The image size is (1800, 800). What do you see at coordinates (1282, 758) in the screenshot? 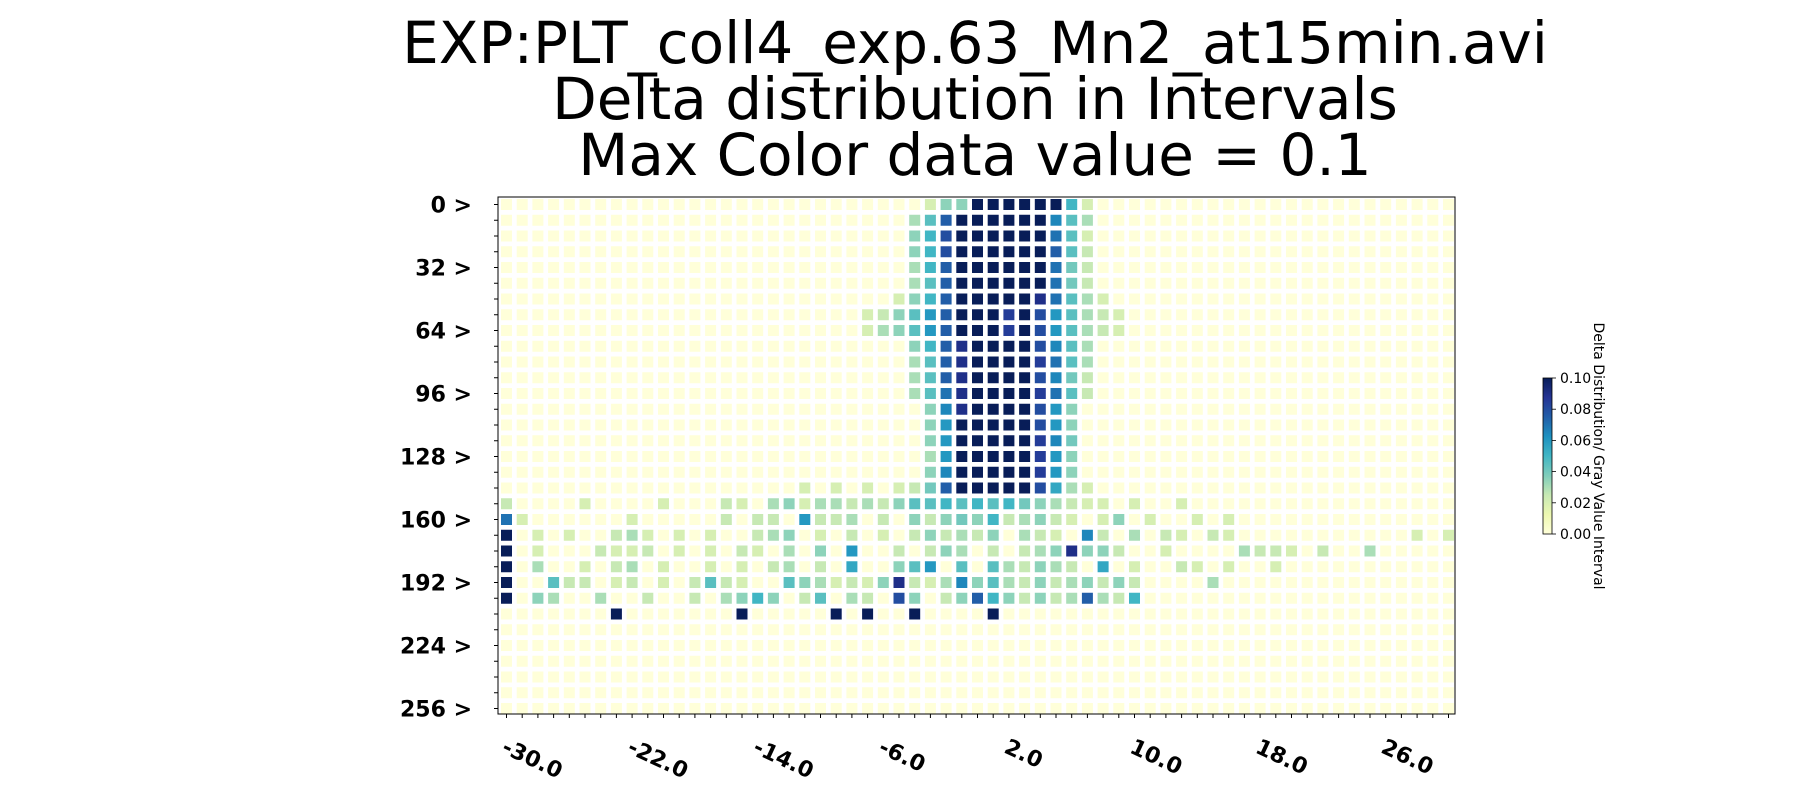
I see `x-tick-label: 18.0` at bounding box center [1282, 758].